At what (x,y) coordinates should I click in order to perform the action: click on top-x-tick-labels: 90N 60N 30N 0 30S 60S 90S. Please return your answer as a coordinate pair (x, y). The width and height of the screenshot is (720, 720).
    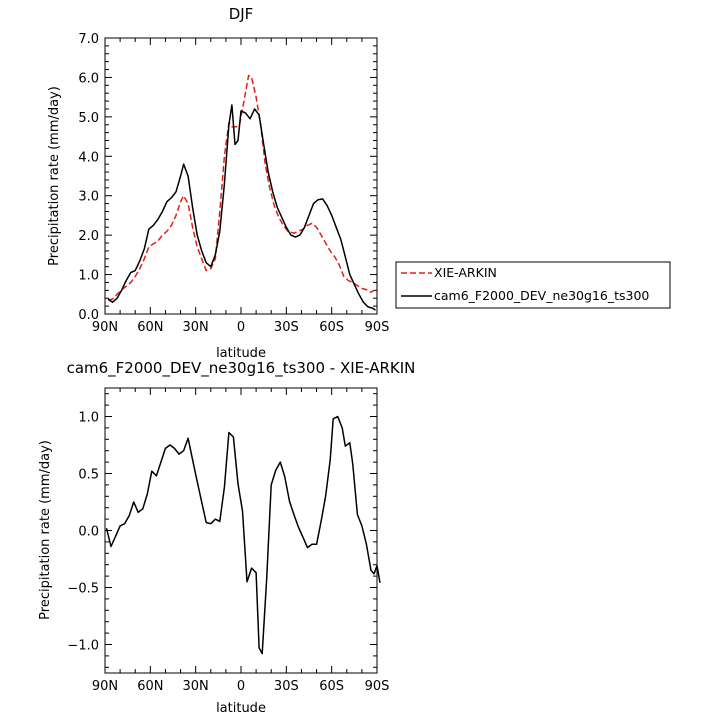
    Looking at the image, I should click on (241, 327).